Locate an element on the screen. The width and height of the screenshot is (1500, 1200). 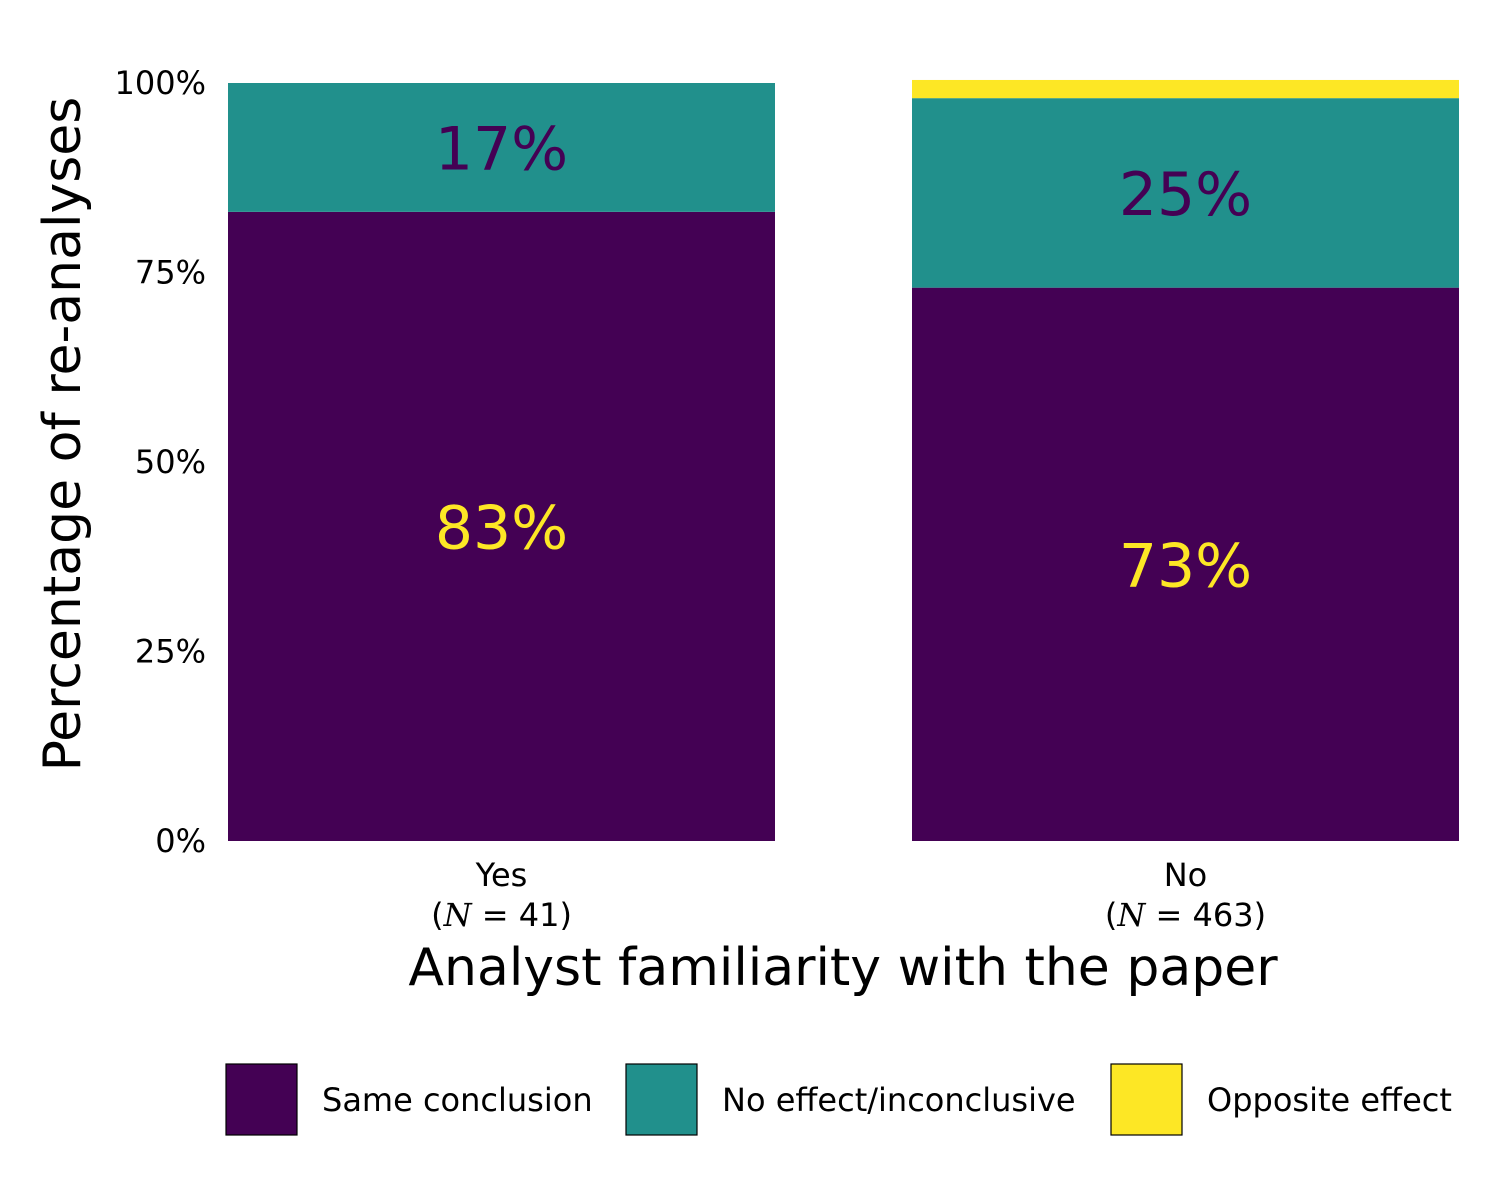
x-tick-sample-size: (N = 41) is located at coordinates (501, 915).